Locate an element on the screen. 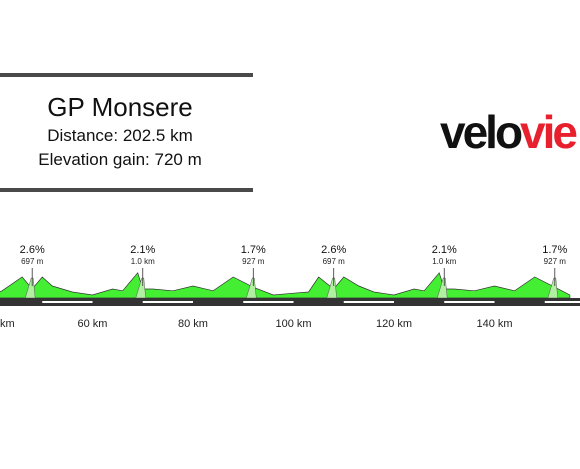  x-tick-label-5: 120 km is located at coordinates (394, 324).